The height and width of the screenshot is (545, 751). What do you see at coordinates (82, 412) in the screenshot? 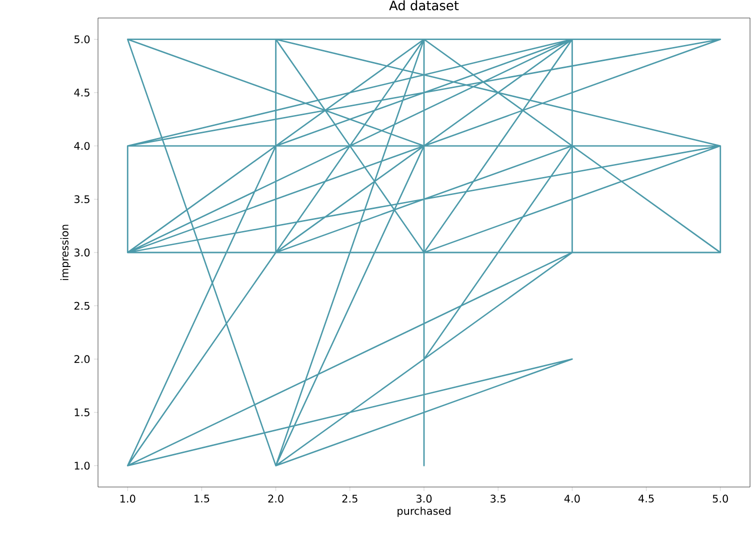
I see `y-tick-label: 1.5` at bounding box center [82, 412].